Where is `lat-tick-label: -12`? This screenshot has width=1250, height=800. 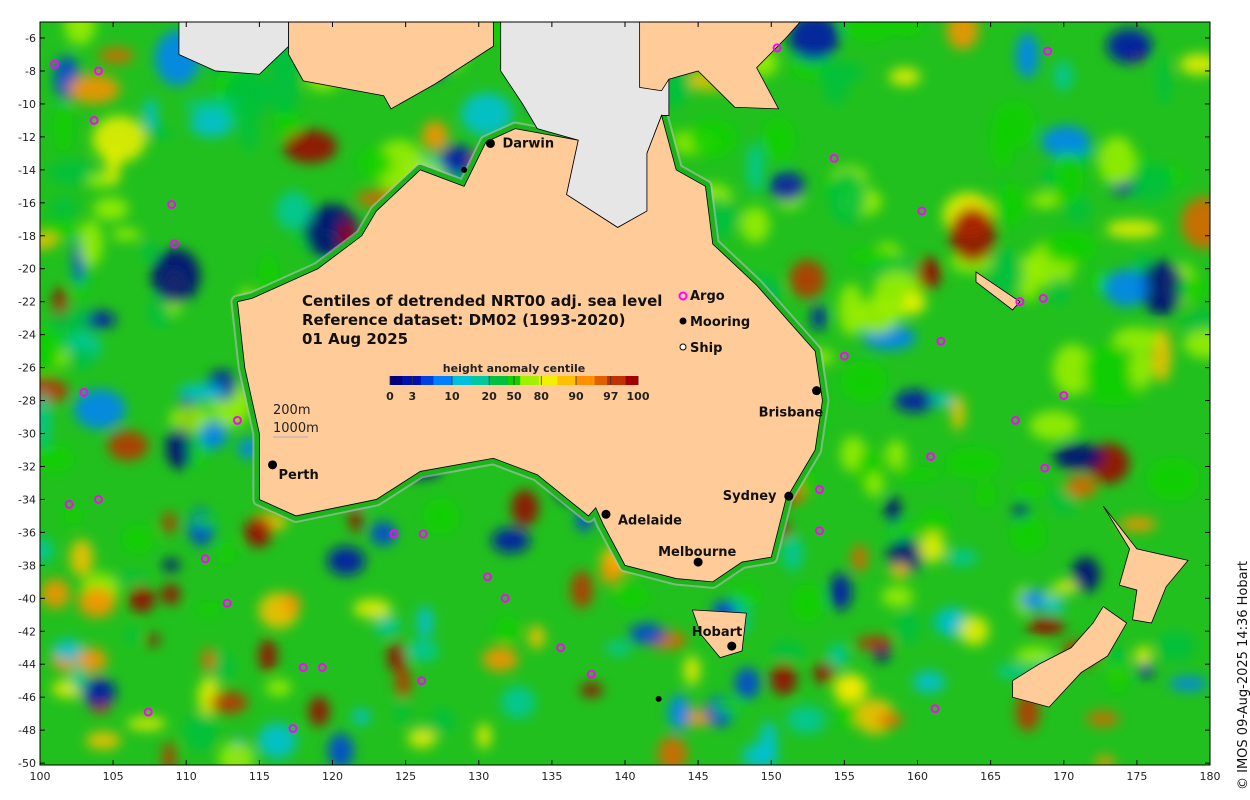
lat-tick-label: -12 is located at coordinates (27, 137).